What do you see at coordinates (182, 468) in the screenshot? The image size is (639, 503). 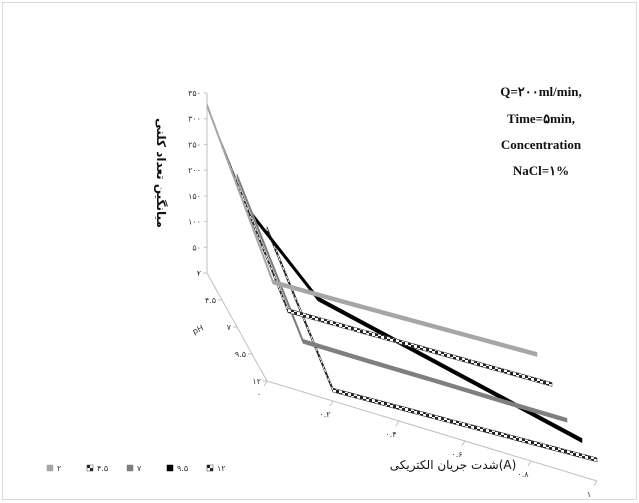 I see `legend-label: ۹.۵` at bounding box center [182, 468].